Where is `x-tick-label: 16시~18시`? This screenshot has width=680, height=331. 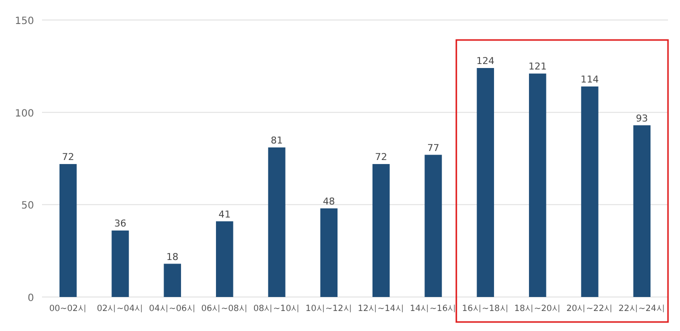
x-tick-label: 16시~18시 is located at coordinates (485, 309).